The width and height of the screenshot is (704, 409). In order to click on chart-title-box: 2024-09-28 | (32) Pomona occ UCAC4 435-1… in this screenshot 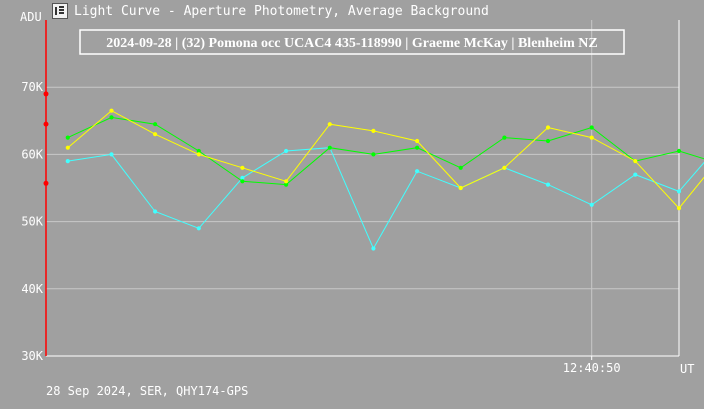, I will do `click(352, 42)`.